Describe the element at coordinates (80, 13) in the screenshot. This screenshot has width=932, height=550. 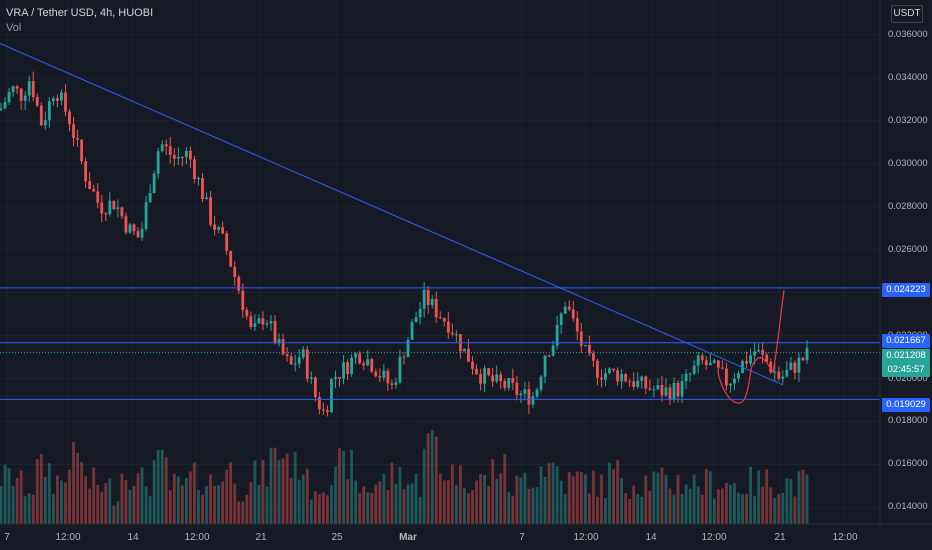
I see `symbol-title: VRA / Tether USD, 4h, HUOBI` at that location.